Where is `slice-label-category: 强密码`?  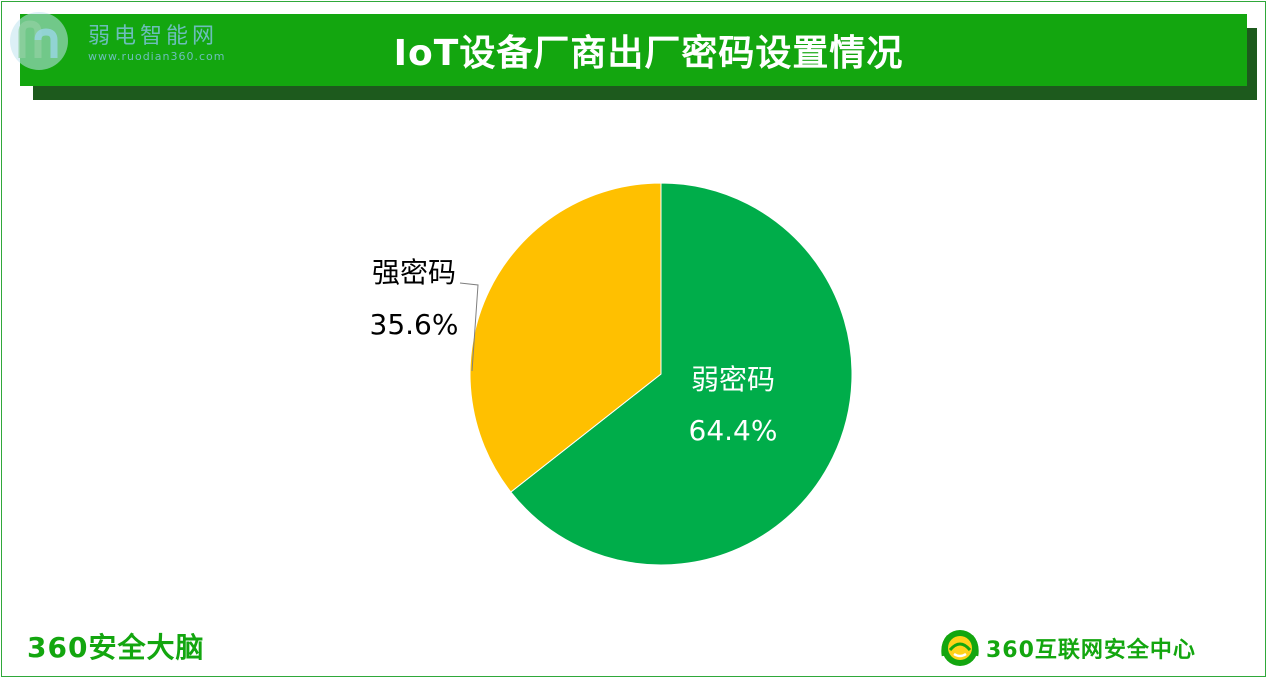
slice-label-category: 强密码 is located at coordinates (414, 272).